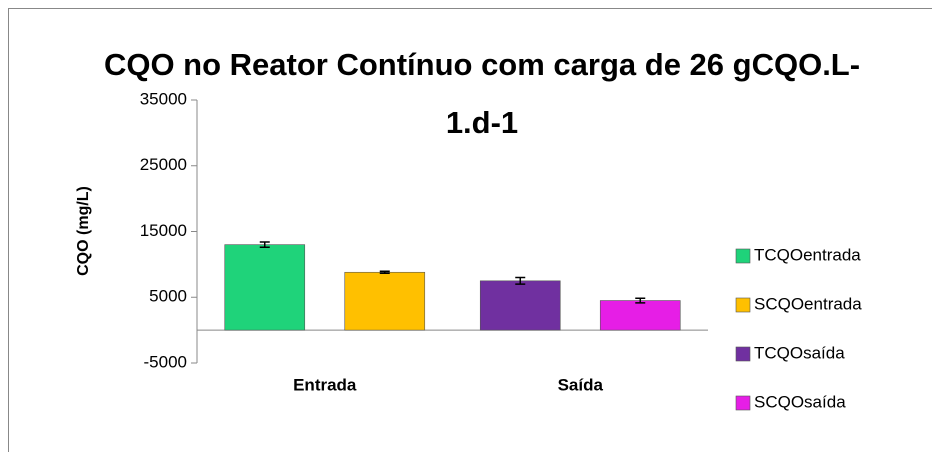 This screenshot has height=452, width=932. I want to click on y-tick-label: 25000, so click(163, 164).